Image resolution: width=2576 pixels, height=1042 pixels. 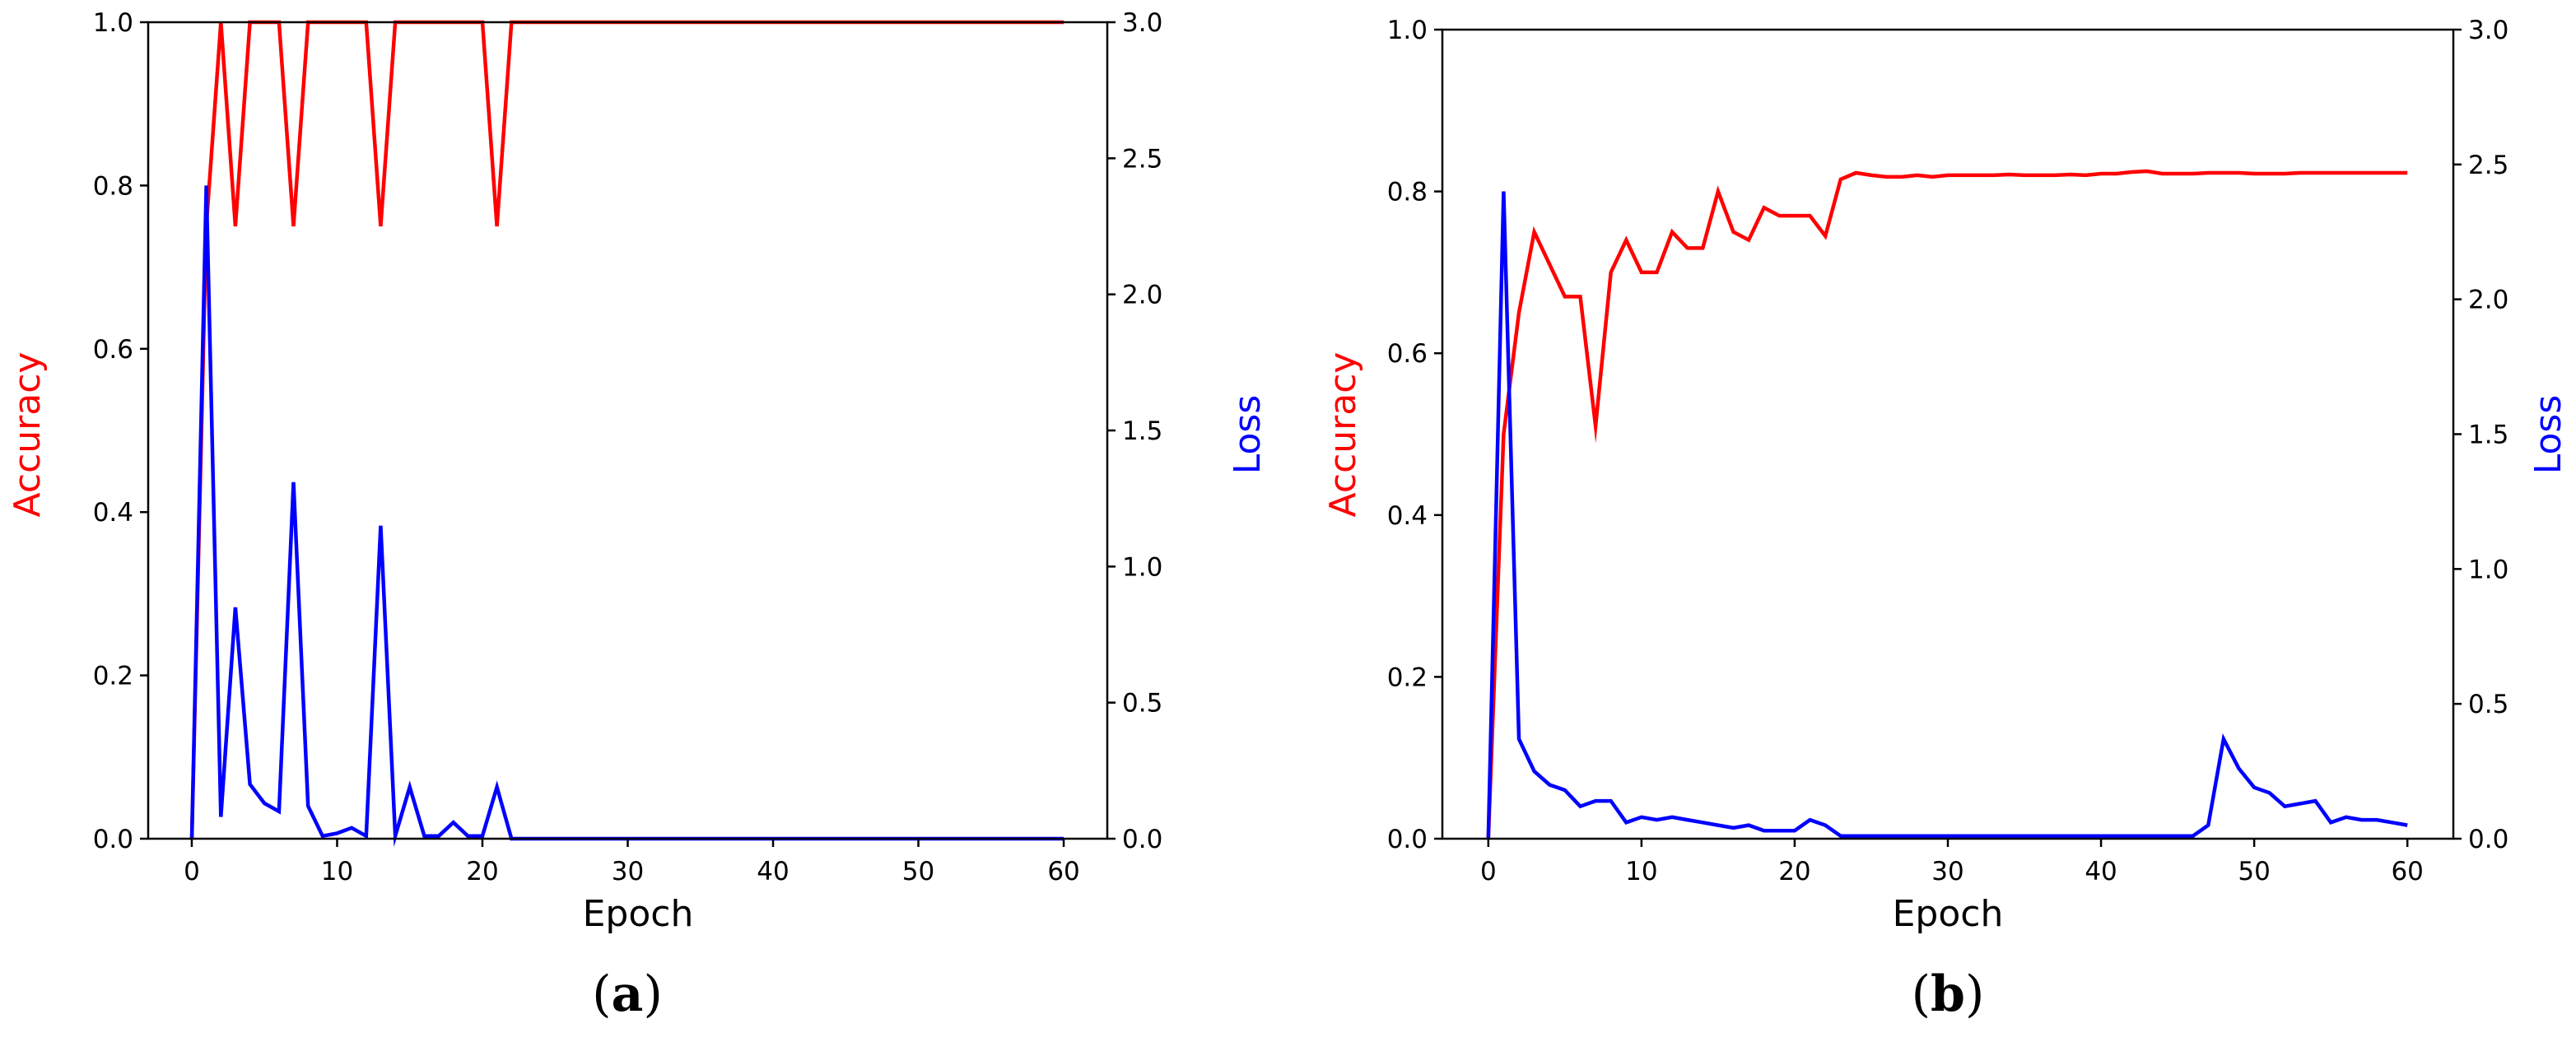 I want to click on panel-a-right-tick-label: 0.5, so click(x=1142, y=704).